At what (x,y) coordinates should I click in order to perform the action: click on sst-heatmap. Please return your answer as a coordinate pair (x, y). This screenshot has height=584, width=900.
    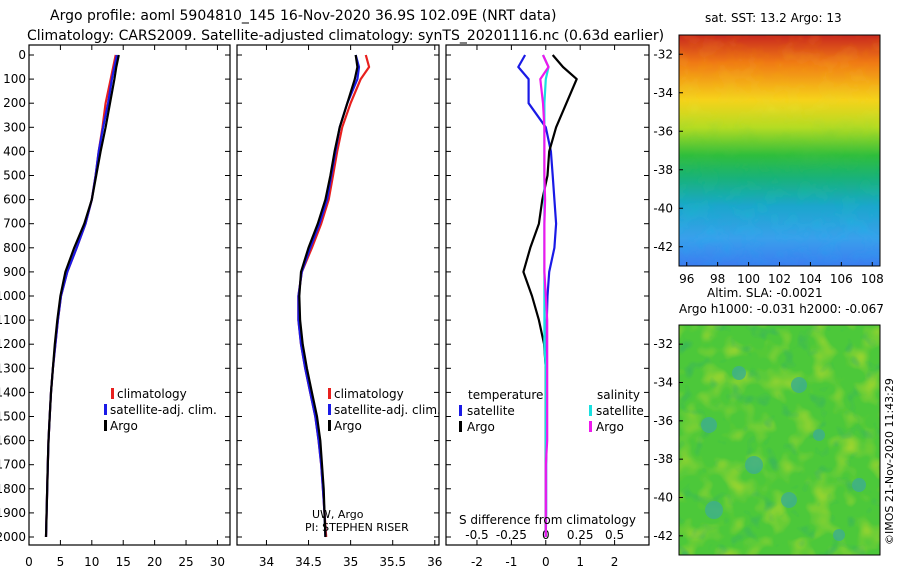
    Looking at the image, I should click on (779, 150).